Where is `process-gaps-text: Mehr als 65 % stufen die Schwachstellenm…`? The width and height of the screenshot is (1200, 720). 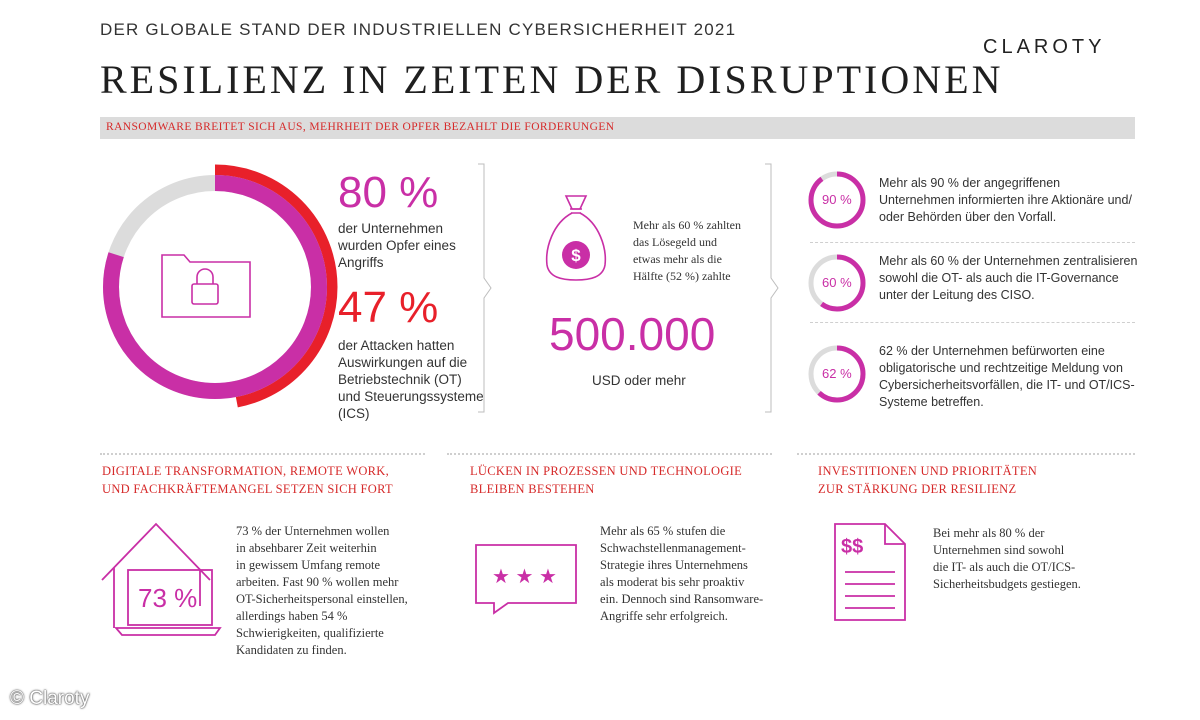 process-gaps-text: Mehr als 65 % stufen die Schwachstellenm… is located at coordinates (681, 574).